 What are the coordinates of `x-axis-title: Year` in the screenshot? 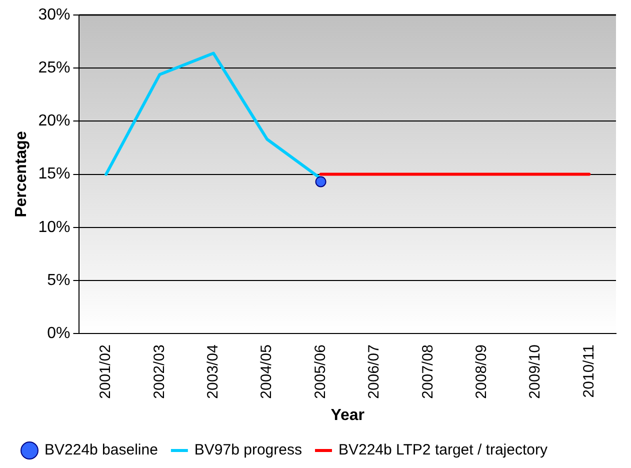 It's located at (347, 415).